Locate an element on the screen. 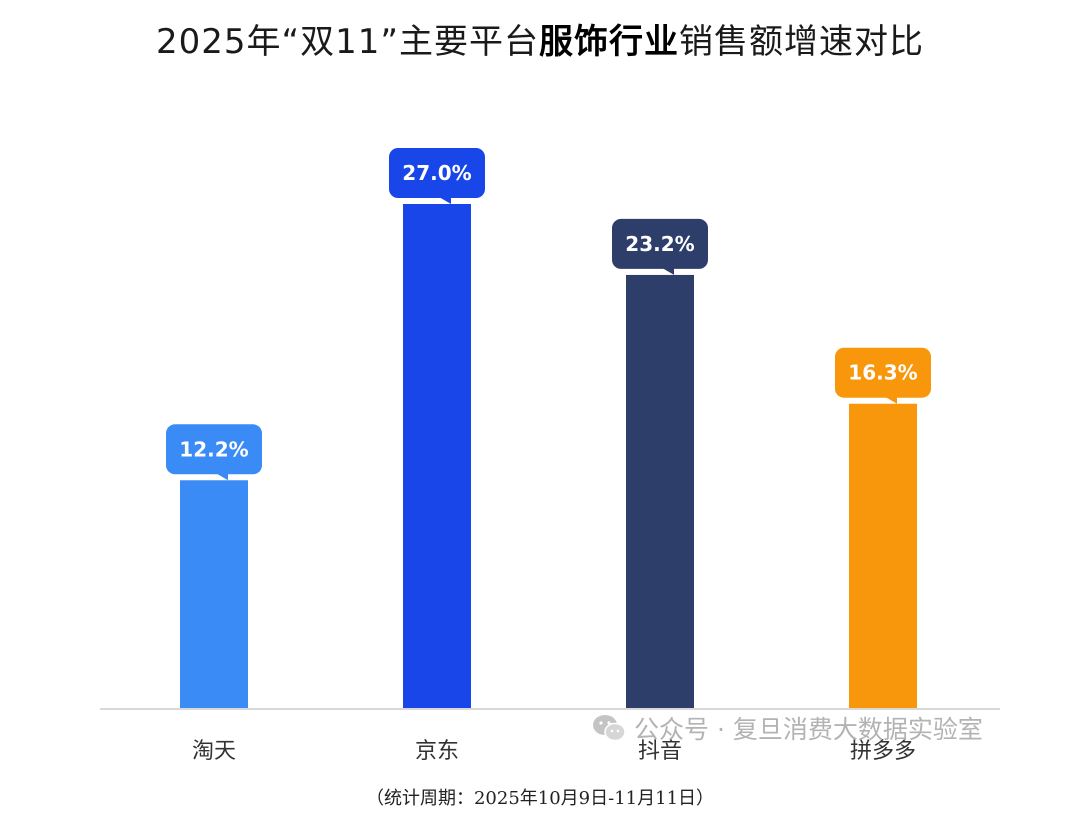 The height and width of the screenshot is (824, 1080). data-label-2: 23.2% is located at coordinates (659, 244).